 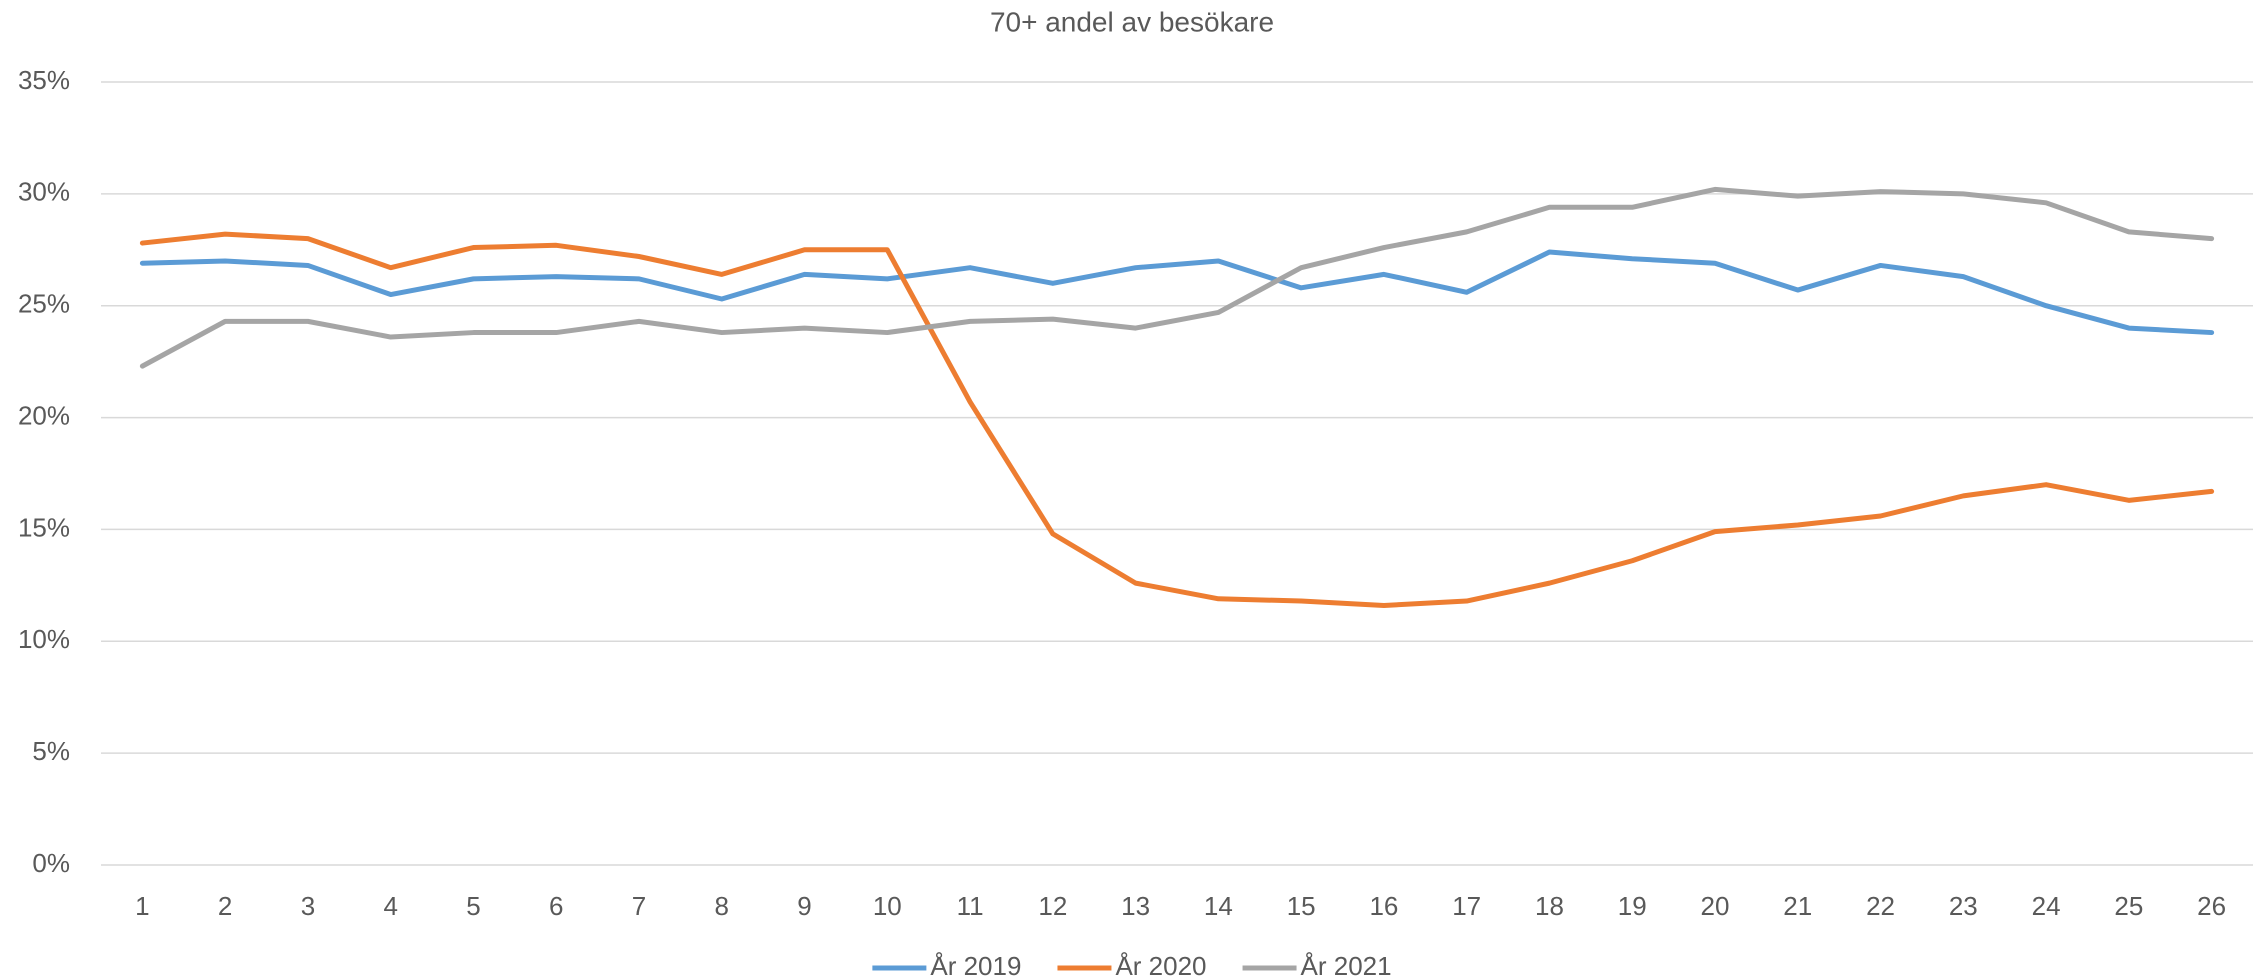 What do you see at coordinates (556, 906) in the screenshot?
I see `x-tick-label: 6` at bounding box center [556, 906].